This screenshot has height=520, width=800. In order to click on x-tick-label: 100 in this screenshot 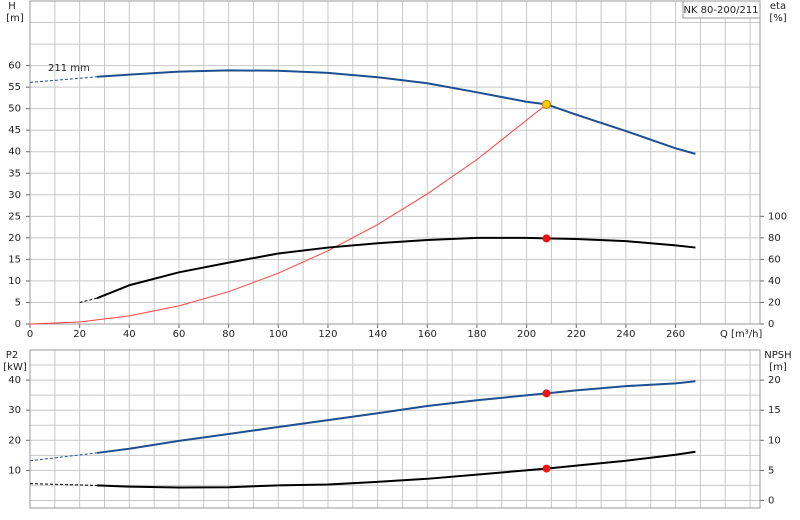, I will do `click(278, 334)`.